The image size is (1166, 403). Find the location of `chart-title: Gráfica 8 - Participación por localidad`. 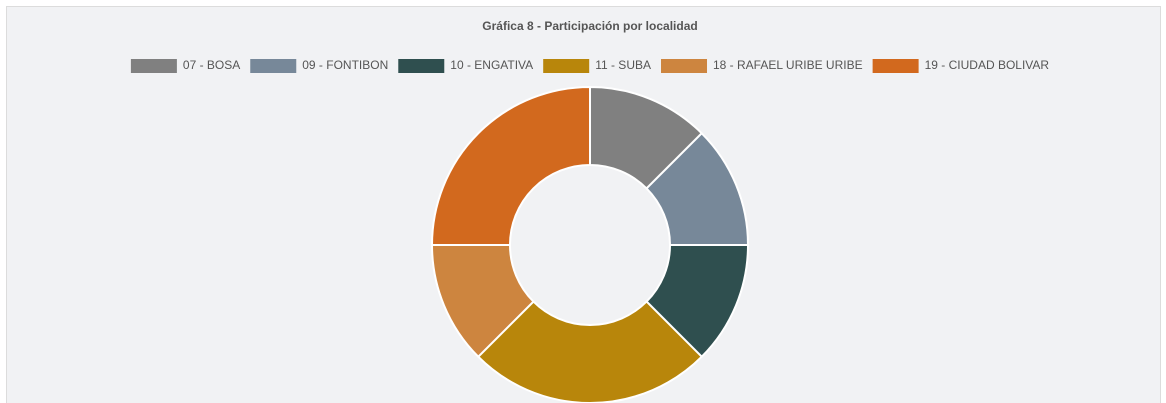

chart-title: Gráfica 8 - Participación por localidad is located at coordinates (589, 26).